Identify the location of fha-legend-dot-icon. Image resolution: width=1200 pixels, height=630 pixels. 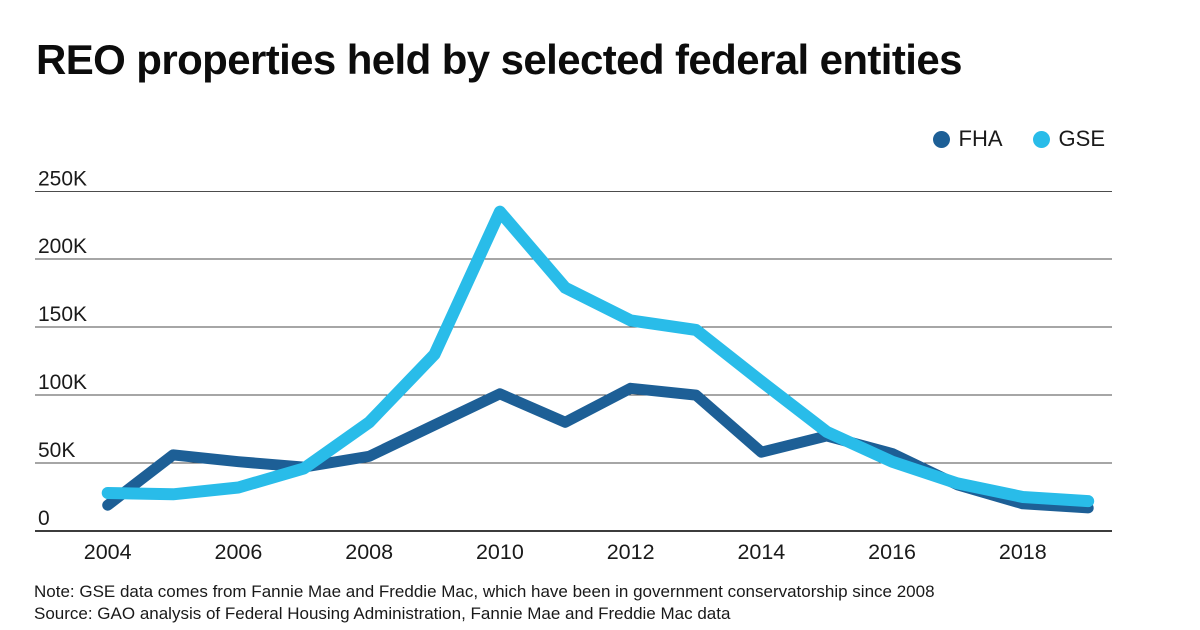
(941, 139).